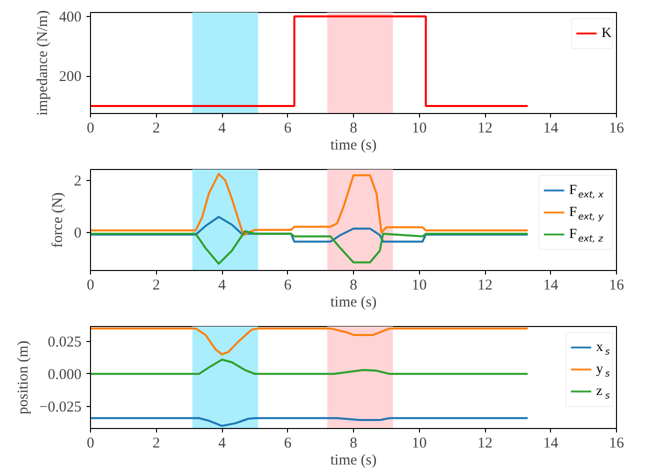  Describe the element at coordinates (65, 342) in the screenshot. I see `y-tick-label: 0.025` at that location.